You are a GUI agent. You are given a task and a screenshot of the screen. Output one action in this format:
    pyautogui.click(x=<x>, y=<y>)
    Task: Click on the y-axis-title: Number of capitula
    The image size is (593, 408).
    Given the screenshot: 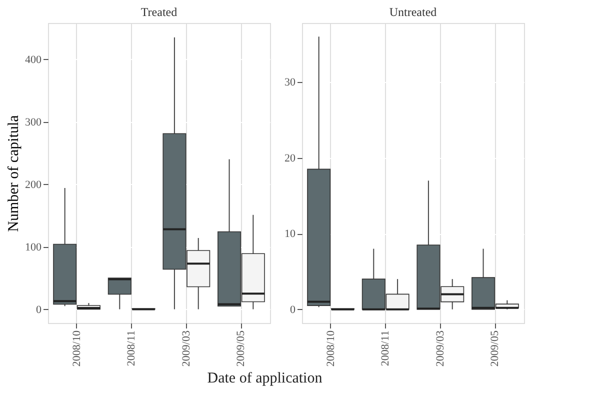 What is the action you would take?
    pyautogui.click(x=14, y=173)
    